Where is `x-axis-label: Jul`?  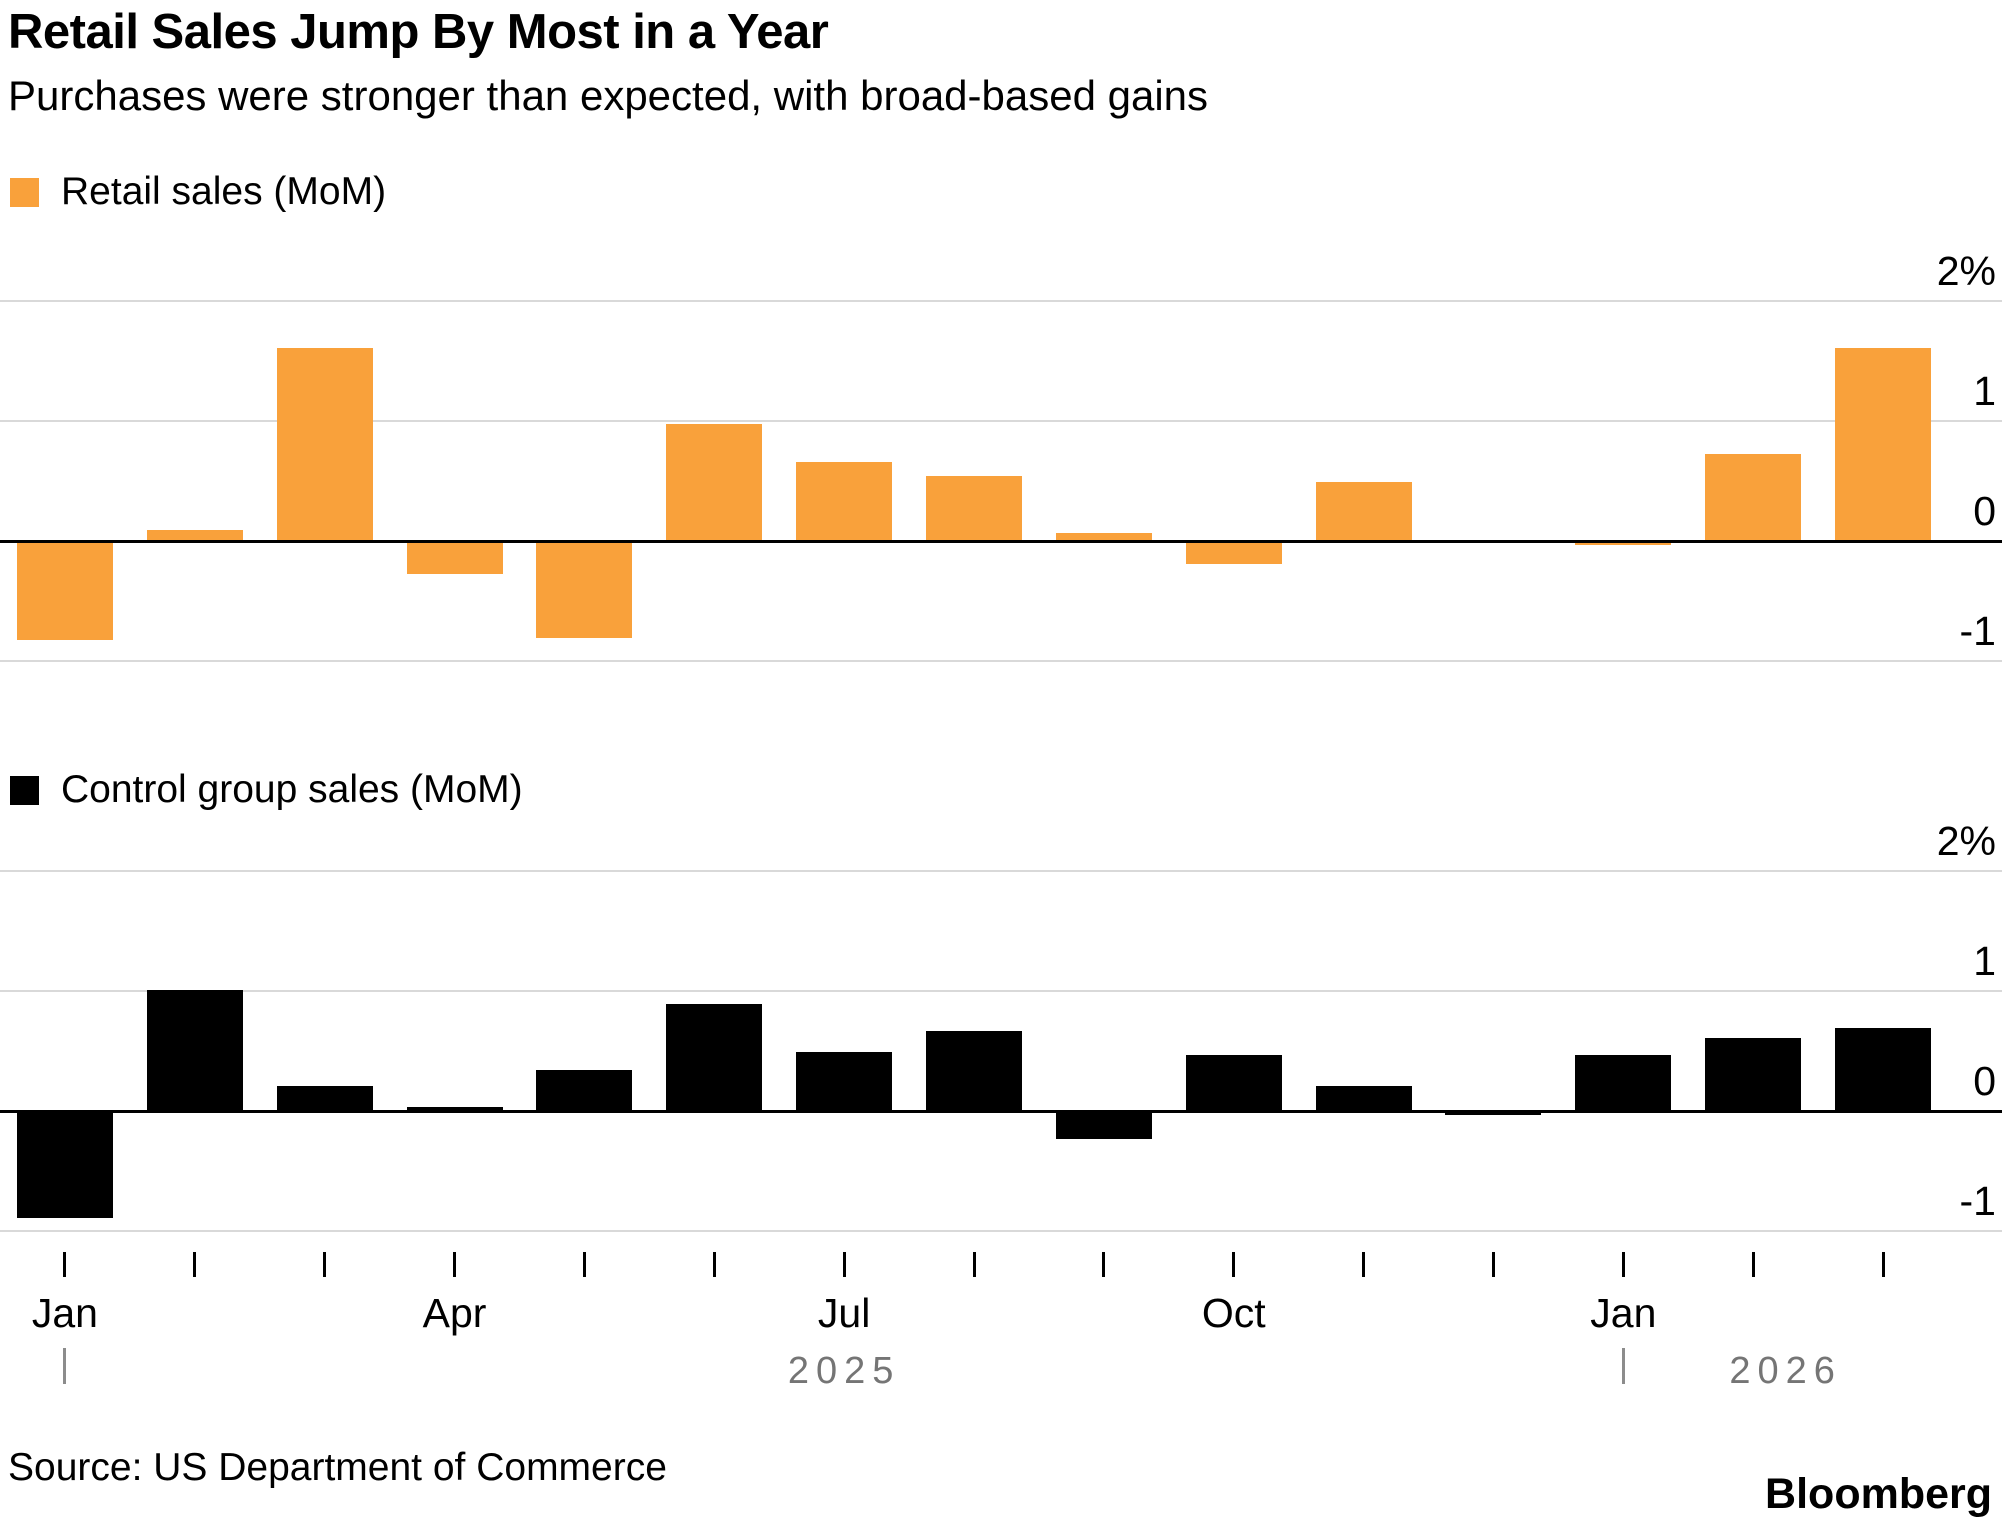 x-axis-label: Jul is located at coordinates (844, 1313).